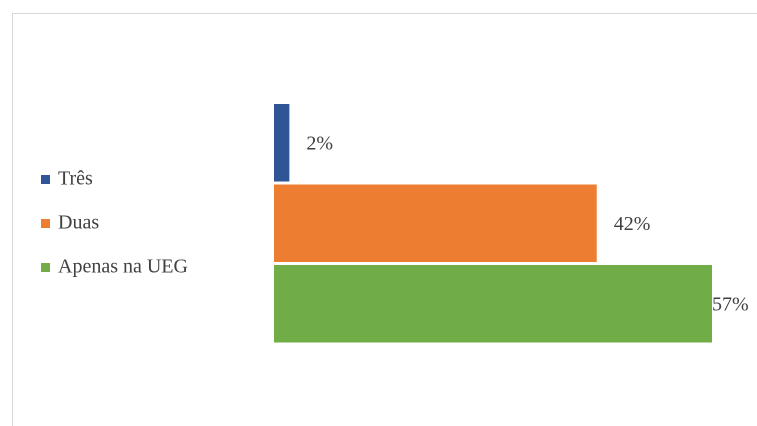 This screenshot has width=757, height=426. What do you see at coordinates (730, 304) in the screenshot?
I see `data-label: 57%` at bounding box center [730, 304].